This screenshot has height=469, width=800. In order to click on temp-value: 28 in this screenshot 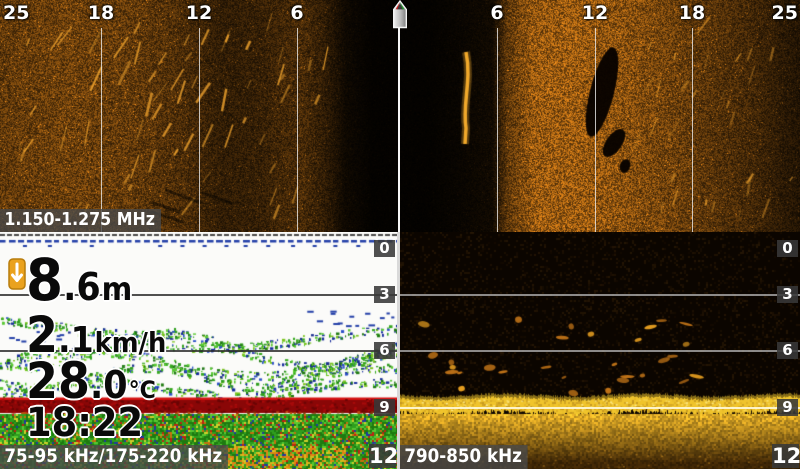, I will do `click(58, 381)`.